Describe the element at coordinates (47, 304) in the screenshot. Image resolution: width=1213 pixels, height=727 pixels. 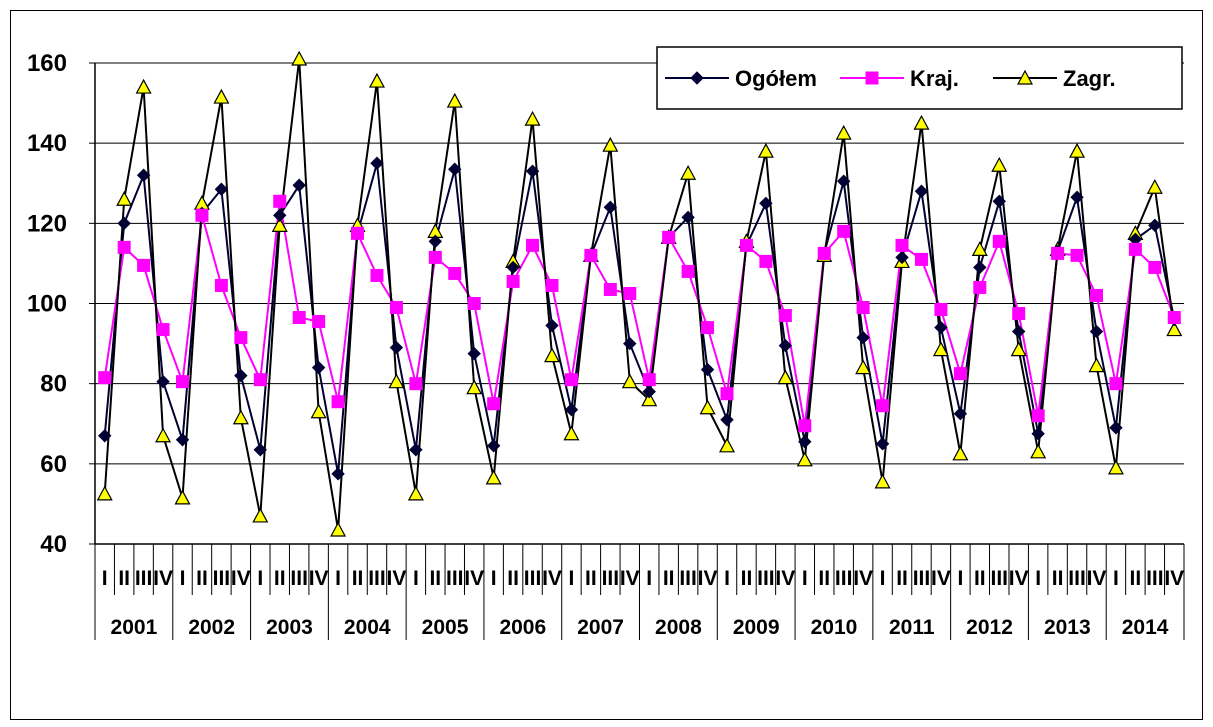
I see `y-tick-label: 100` at that location.